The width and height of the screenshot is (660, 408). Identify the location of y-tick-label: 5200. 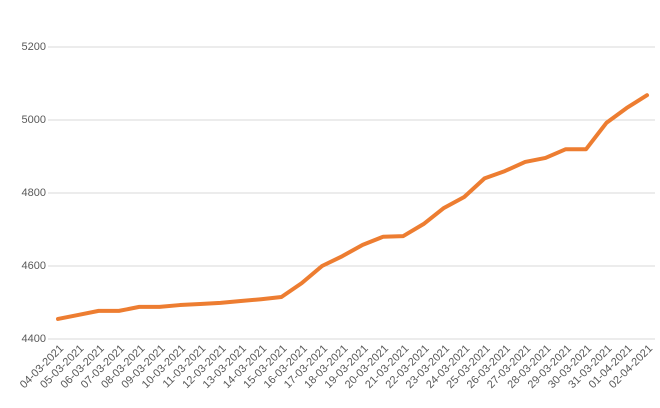
(34, 47).